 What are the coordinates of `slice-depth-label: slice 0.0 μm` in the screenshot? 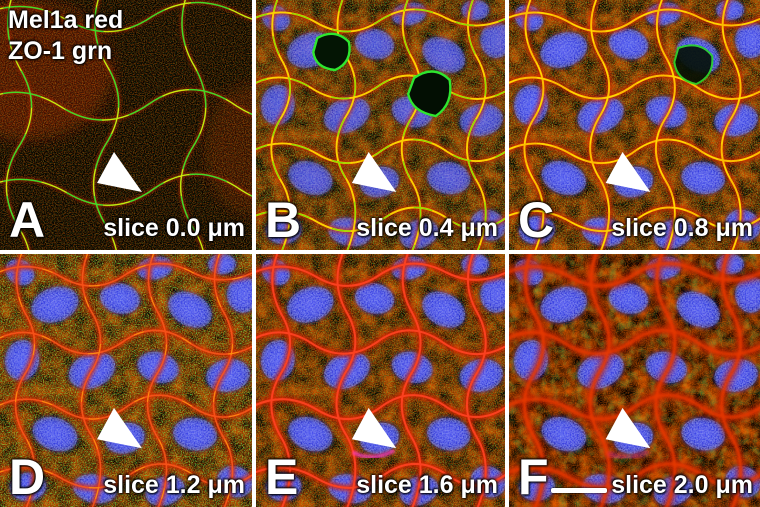 It's located at (174, 228).